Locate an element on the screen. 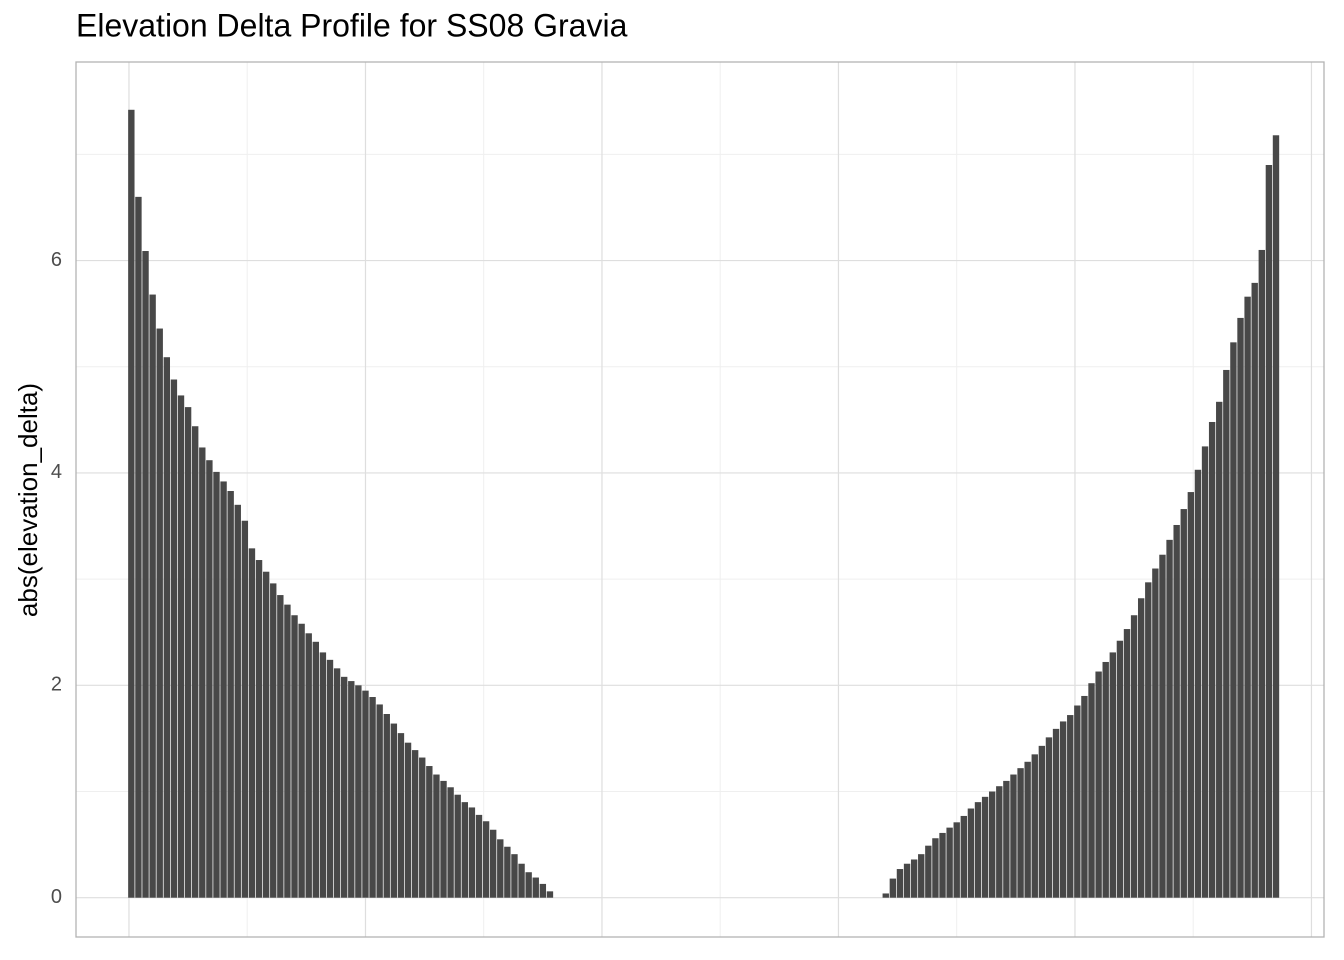 This screenshot has width=1344, height=960. y-tick-label: 0 is located at coordinates (56, 897).